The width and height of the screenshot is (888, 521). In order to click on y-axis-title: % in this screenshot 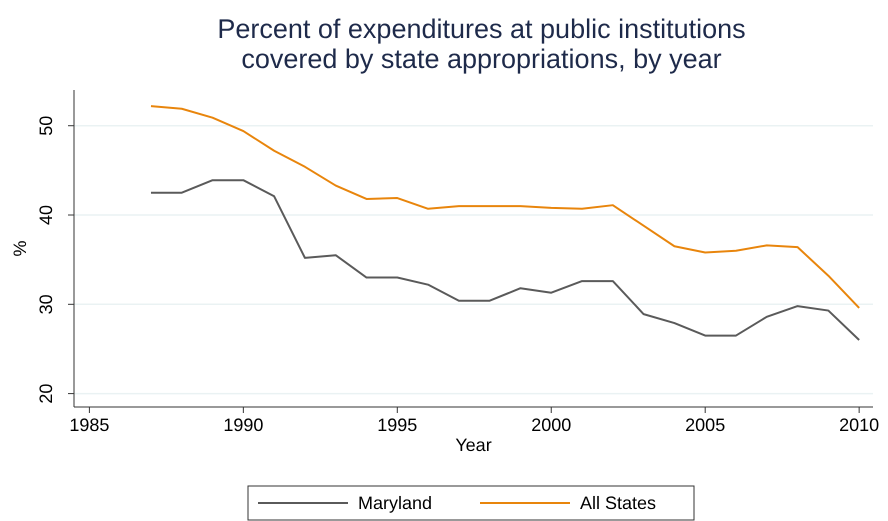, I will do `click(20, 248)`.